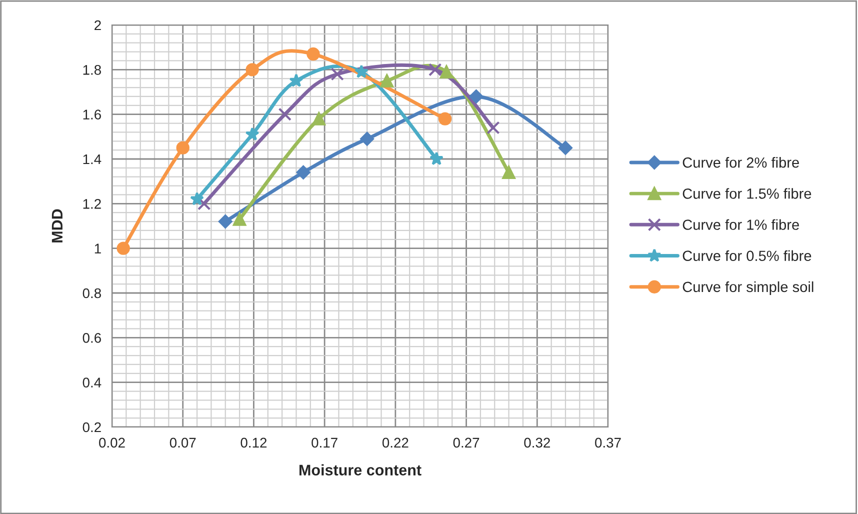 This screenshot has height=514, width=858. I want to click on x-tick-label: 0.32, so click(537, 443).